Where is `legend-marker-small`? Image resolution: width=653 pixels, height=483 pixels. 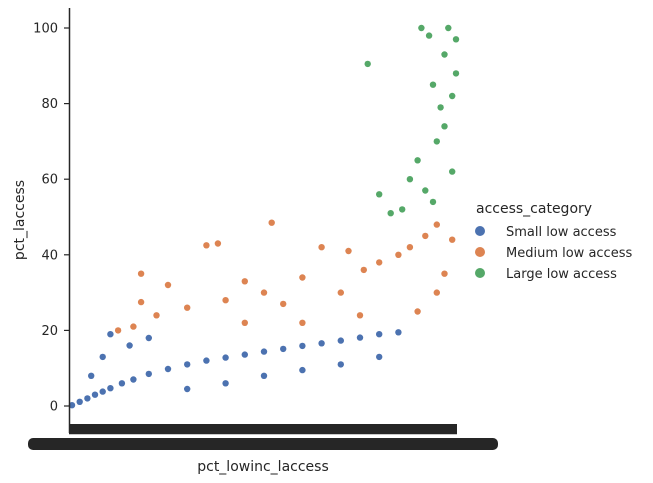 legend-marker-small is located at coordinates (480, 231).